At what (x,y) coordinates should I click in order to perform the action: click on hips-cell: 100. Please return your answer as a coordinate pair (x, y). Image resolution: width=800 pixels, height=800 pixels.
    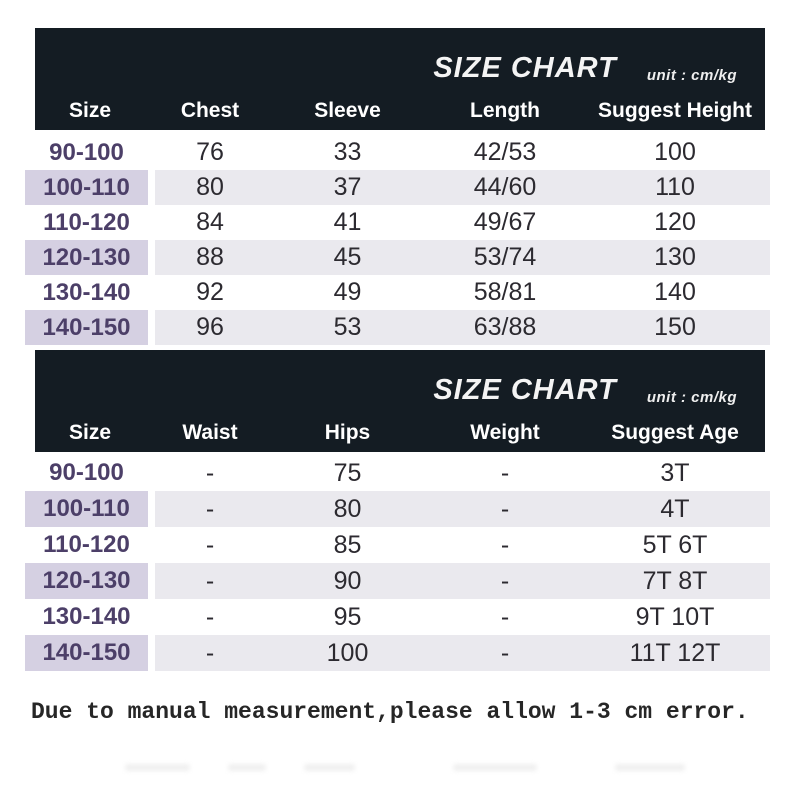
    Looking at the image, I should click on (347, 653).